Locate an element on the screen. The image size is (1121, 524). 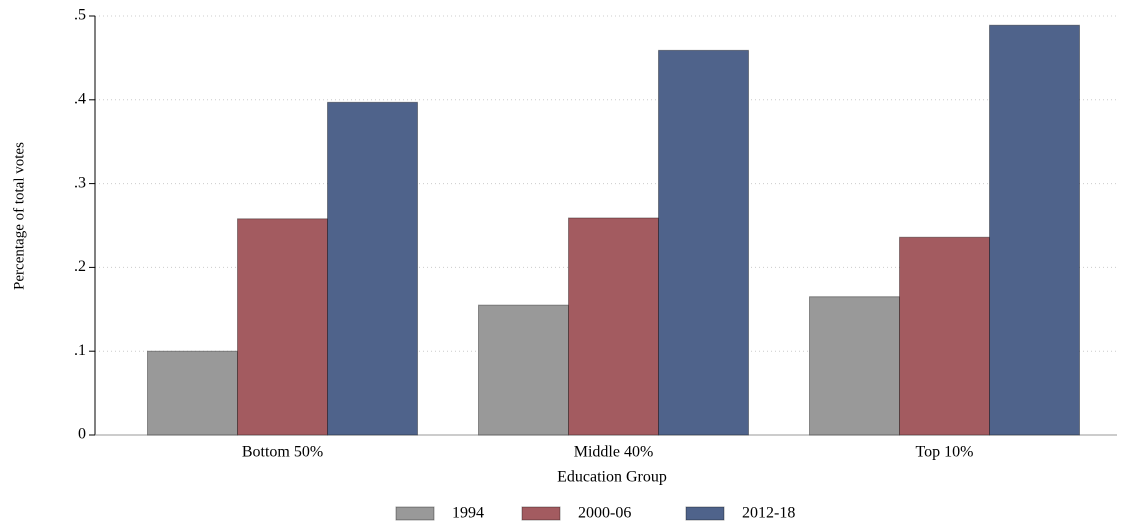
x-tick-label: Top 10% is located at coordinates (945, 452).